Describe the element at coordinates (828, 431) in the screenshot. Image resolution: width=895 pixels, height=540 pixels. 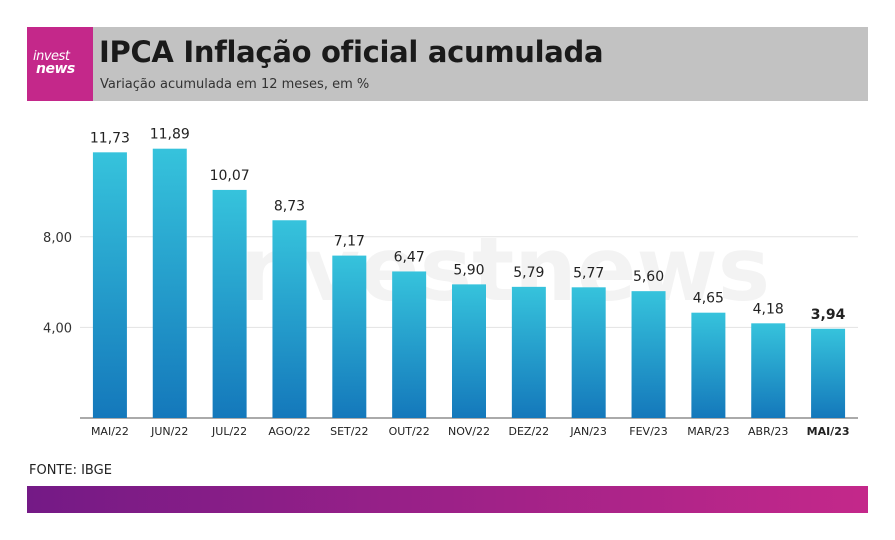
I see `x-tick-label: MAI/23` at that location.